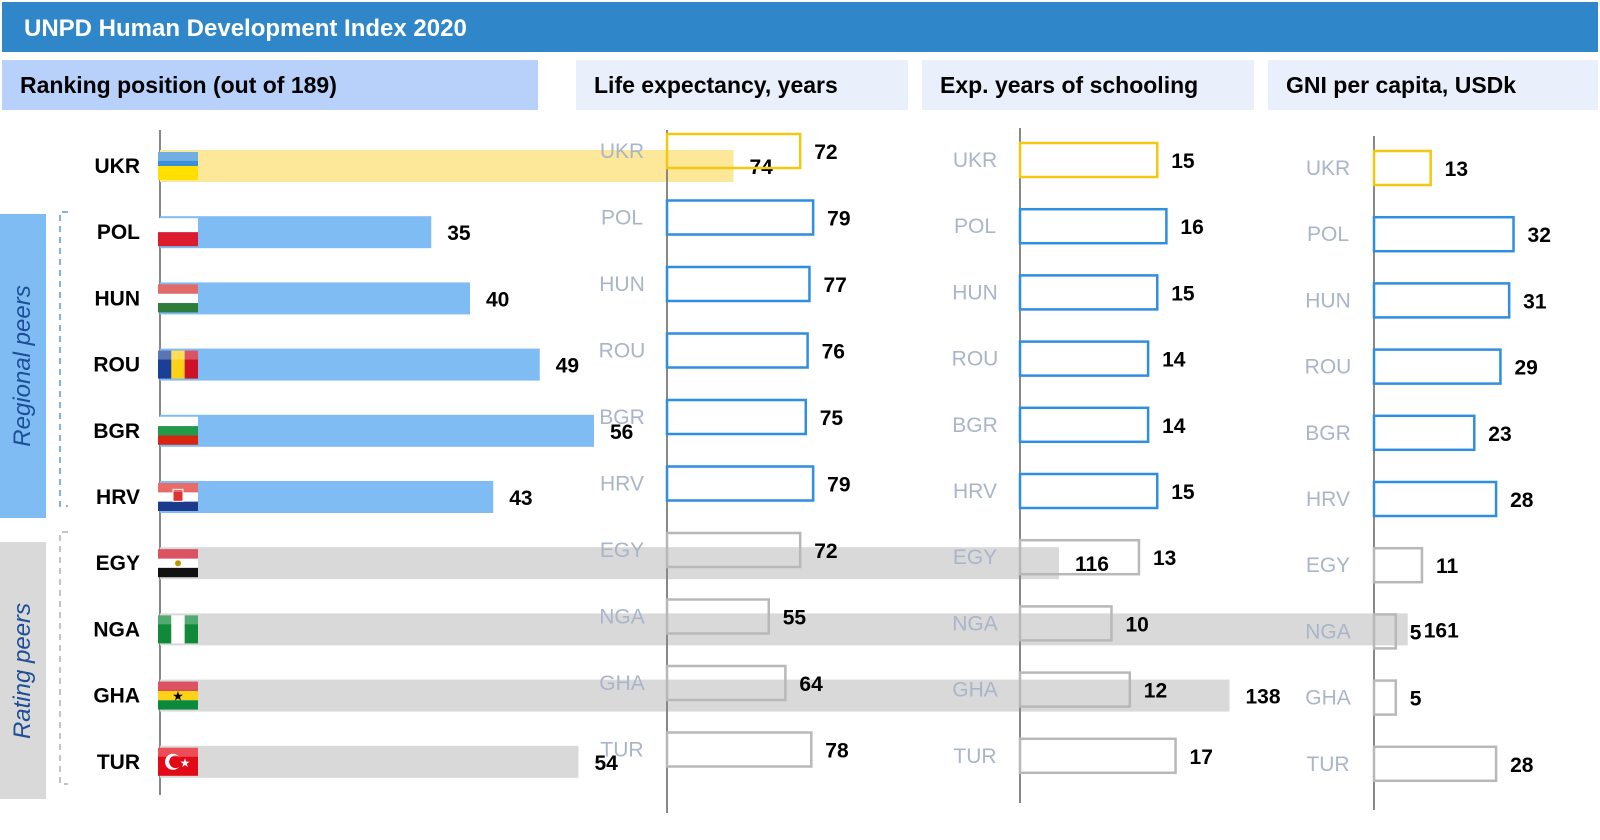 Image resolution: width=1600 pixels, height=840 pixels. I want to click on gni-value-label: 11, so click(1447, 566).